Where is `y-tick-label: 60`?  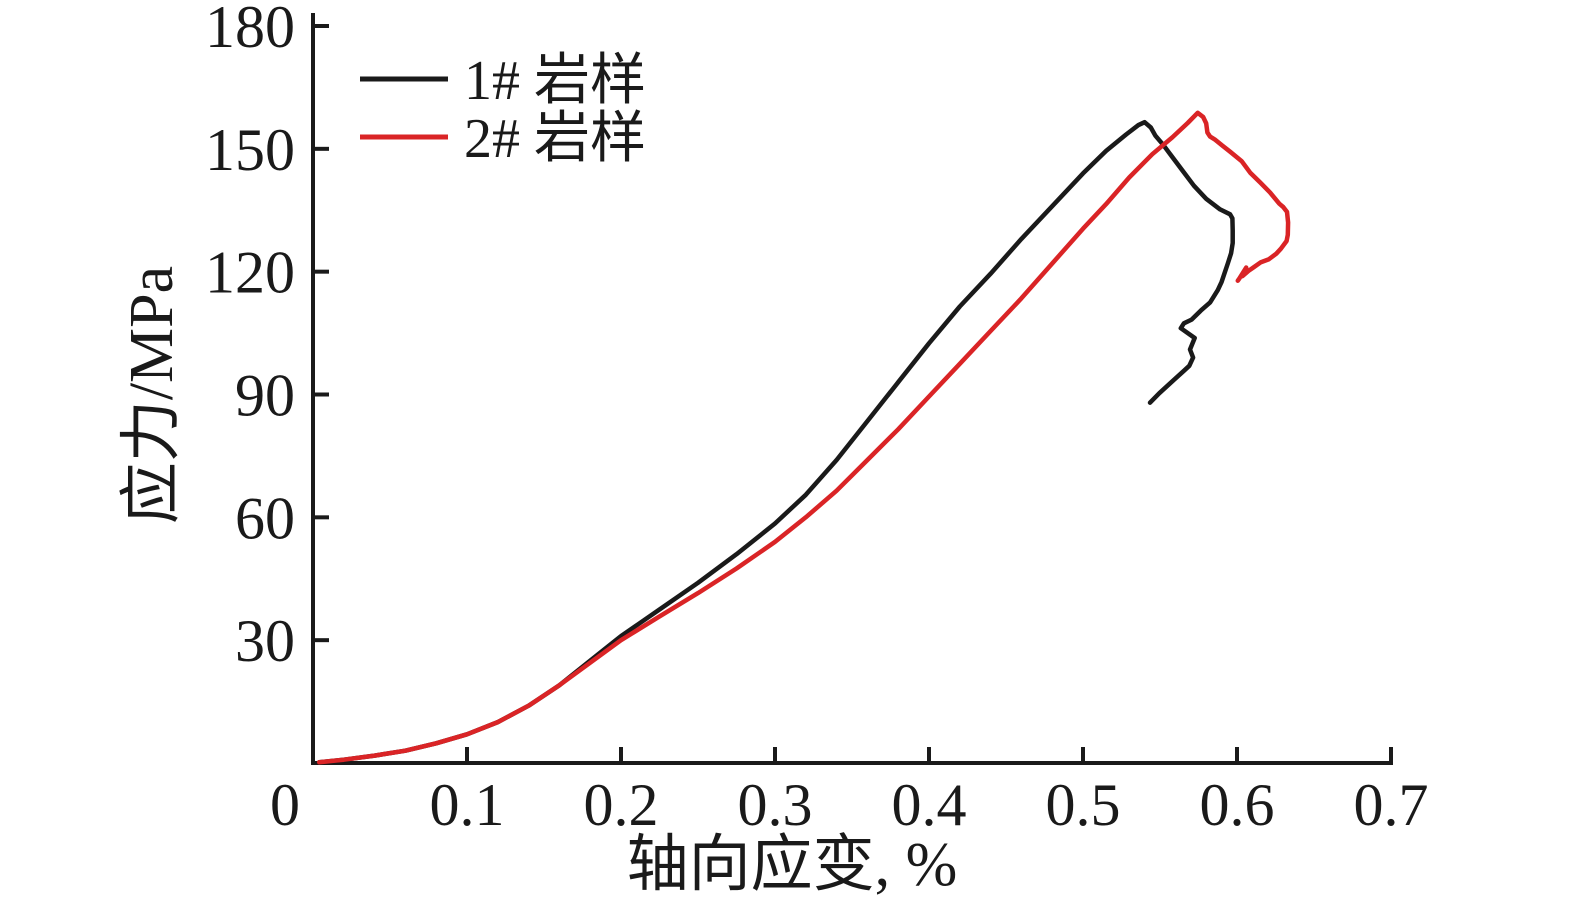
y-tick-label: 60 is located at coordinates (265, 518).